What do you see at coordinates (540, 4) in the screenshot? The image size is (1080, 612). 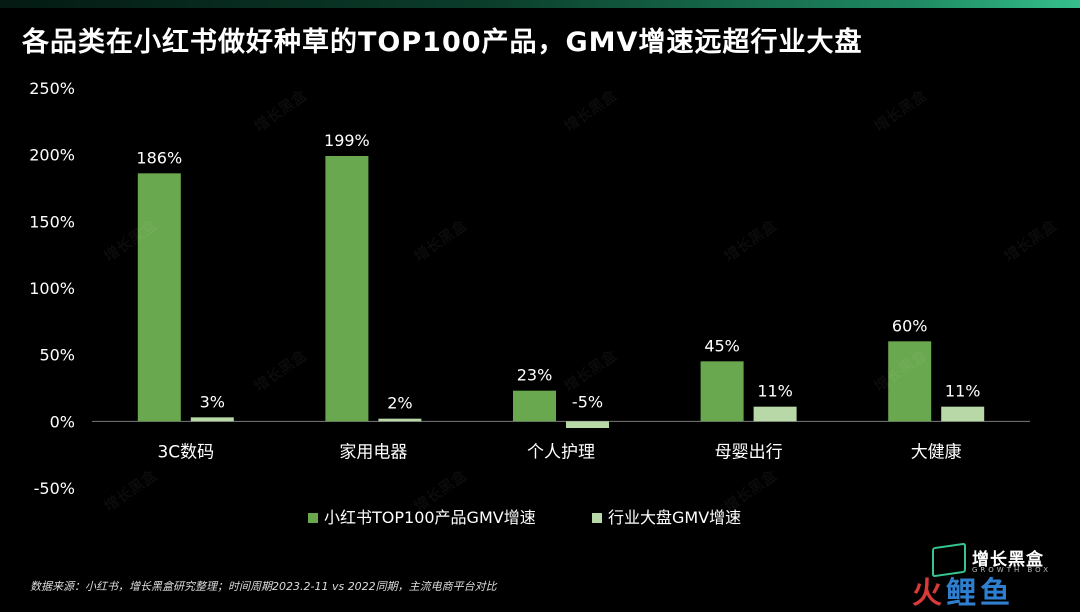 I see `top-accent-bar` at bounding box center [540, 4].